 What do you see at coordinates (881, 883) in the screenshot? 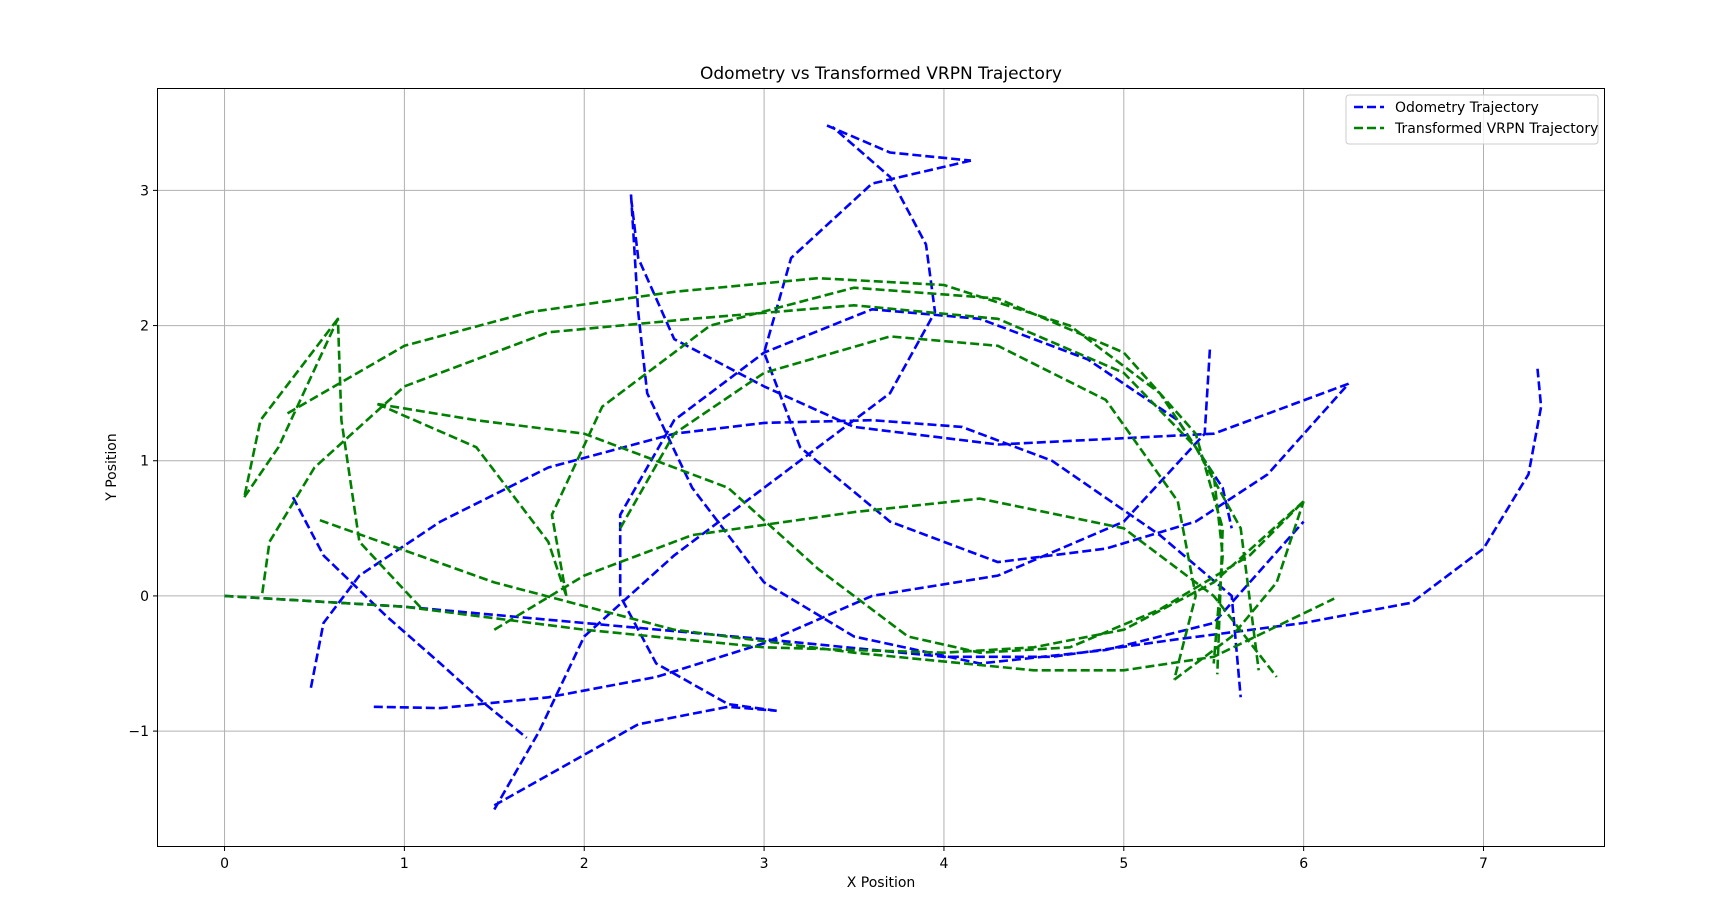
I see `x-axis-label: X Position` at bounding box center [881, 883].